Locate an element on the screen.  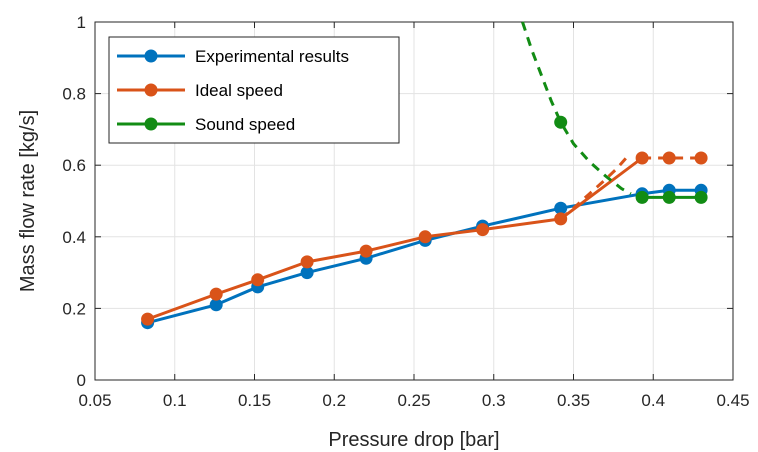
x-tick-label: 0.1 is located at coordinates (175, 400).